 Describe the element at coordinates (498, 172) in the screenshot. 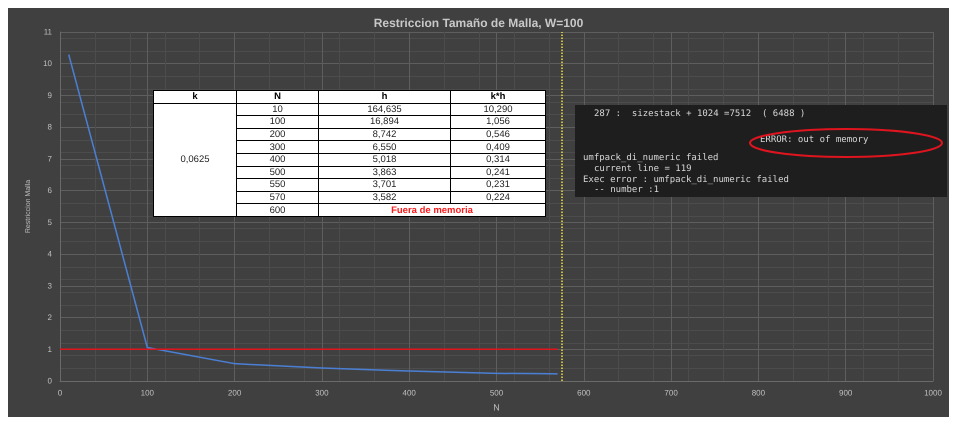

I see `annotation: 0,241` at that location.